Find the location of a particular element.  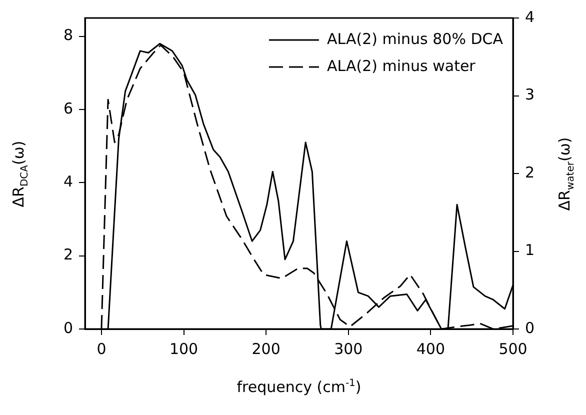

y2-tick-label: 0 is located at coordinates (530, 327).